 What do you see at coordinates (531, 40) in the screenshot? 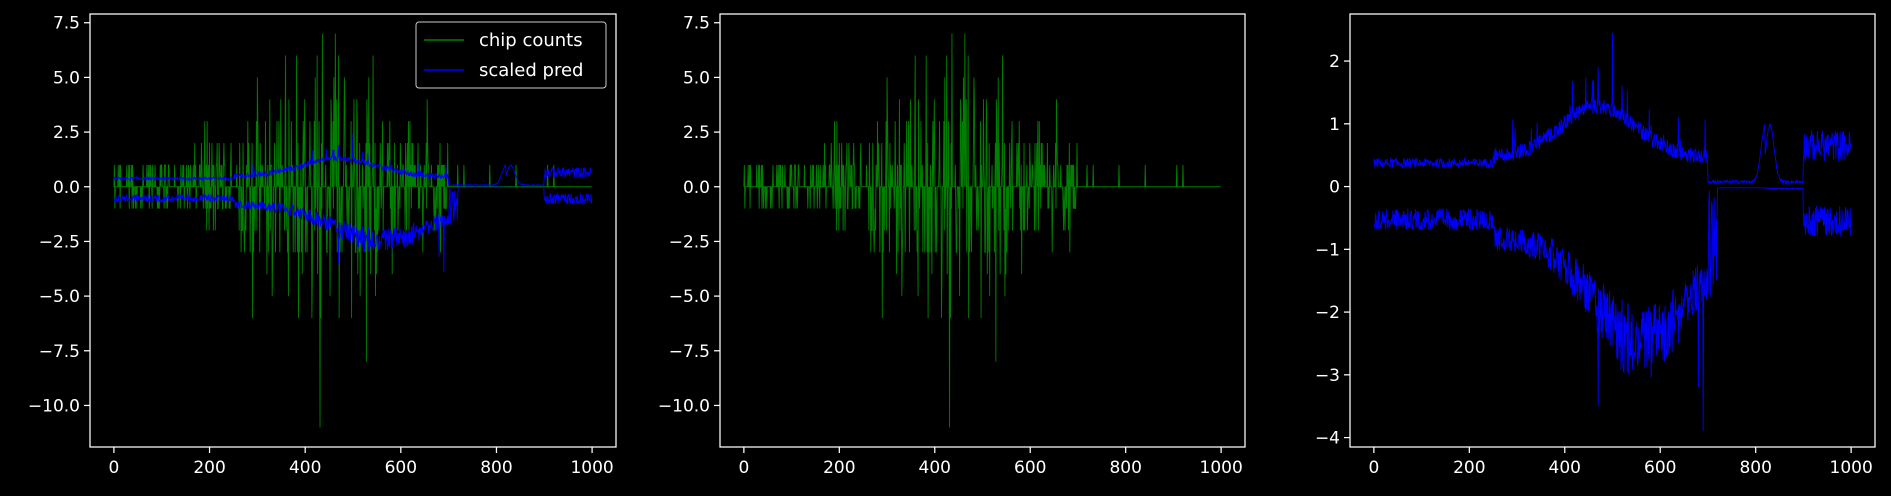
I see `legend-label-chip-counts: chip counts` at bounding box center [531, 40].